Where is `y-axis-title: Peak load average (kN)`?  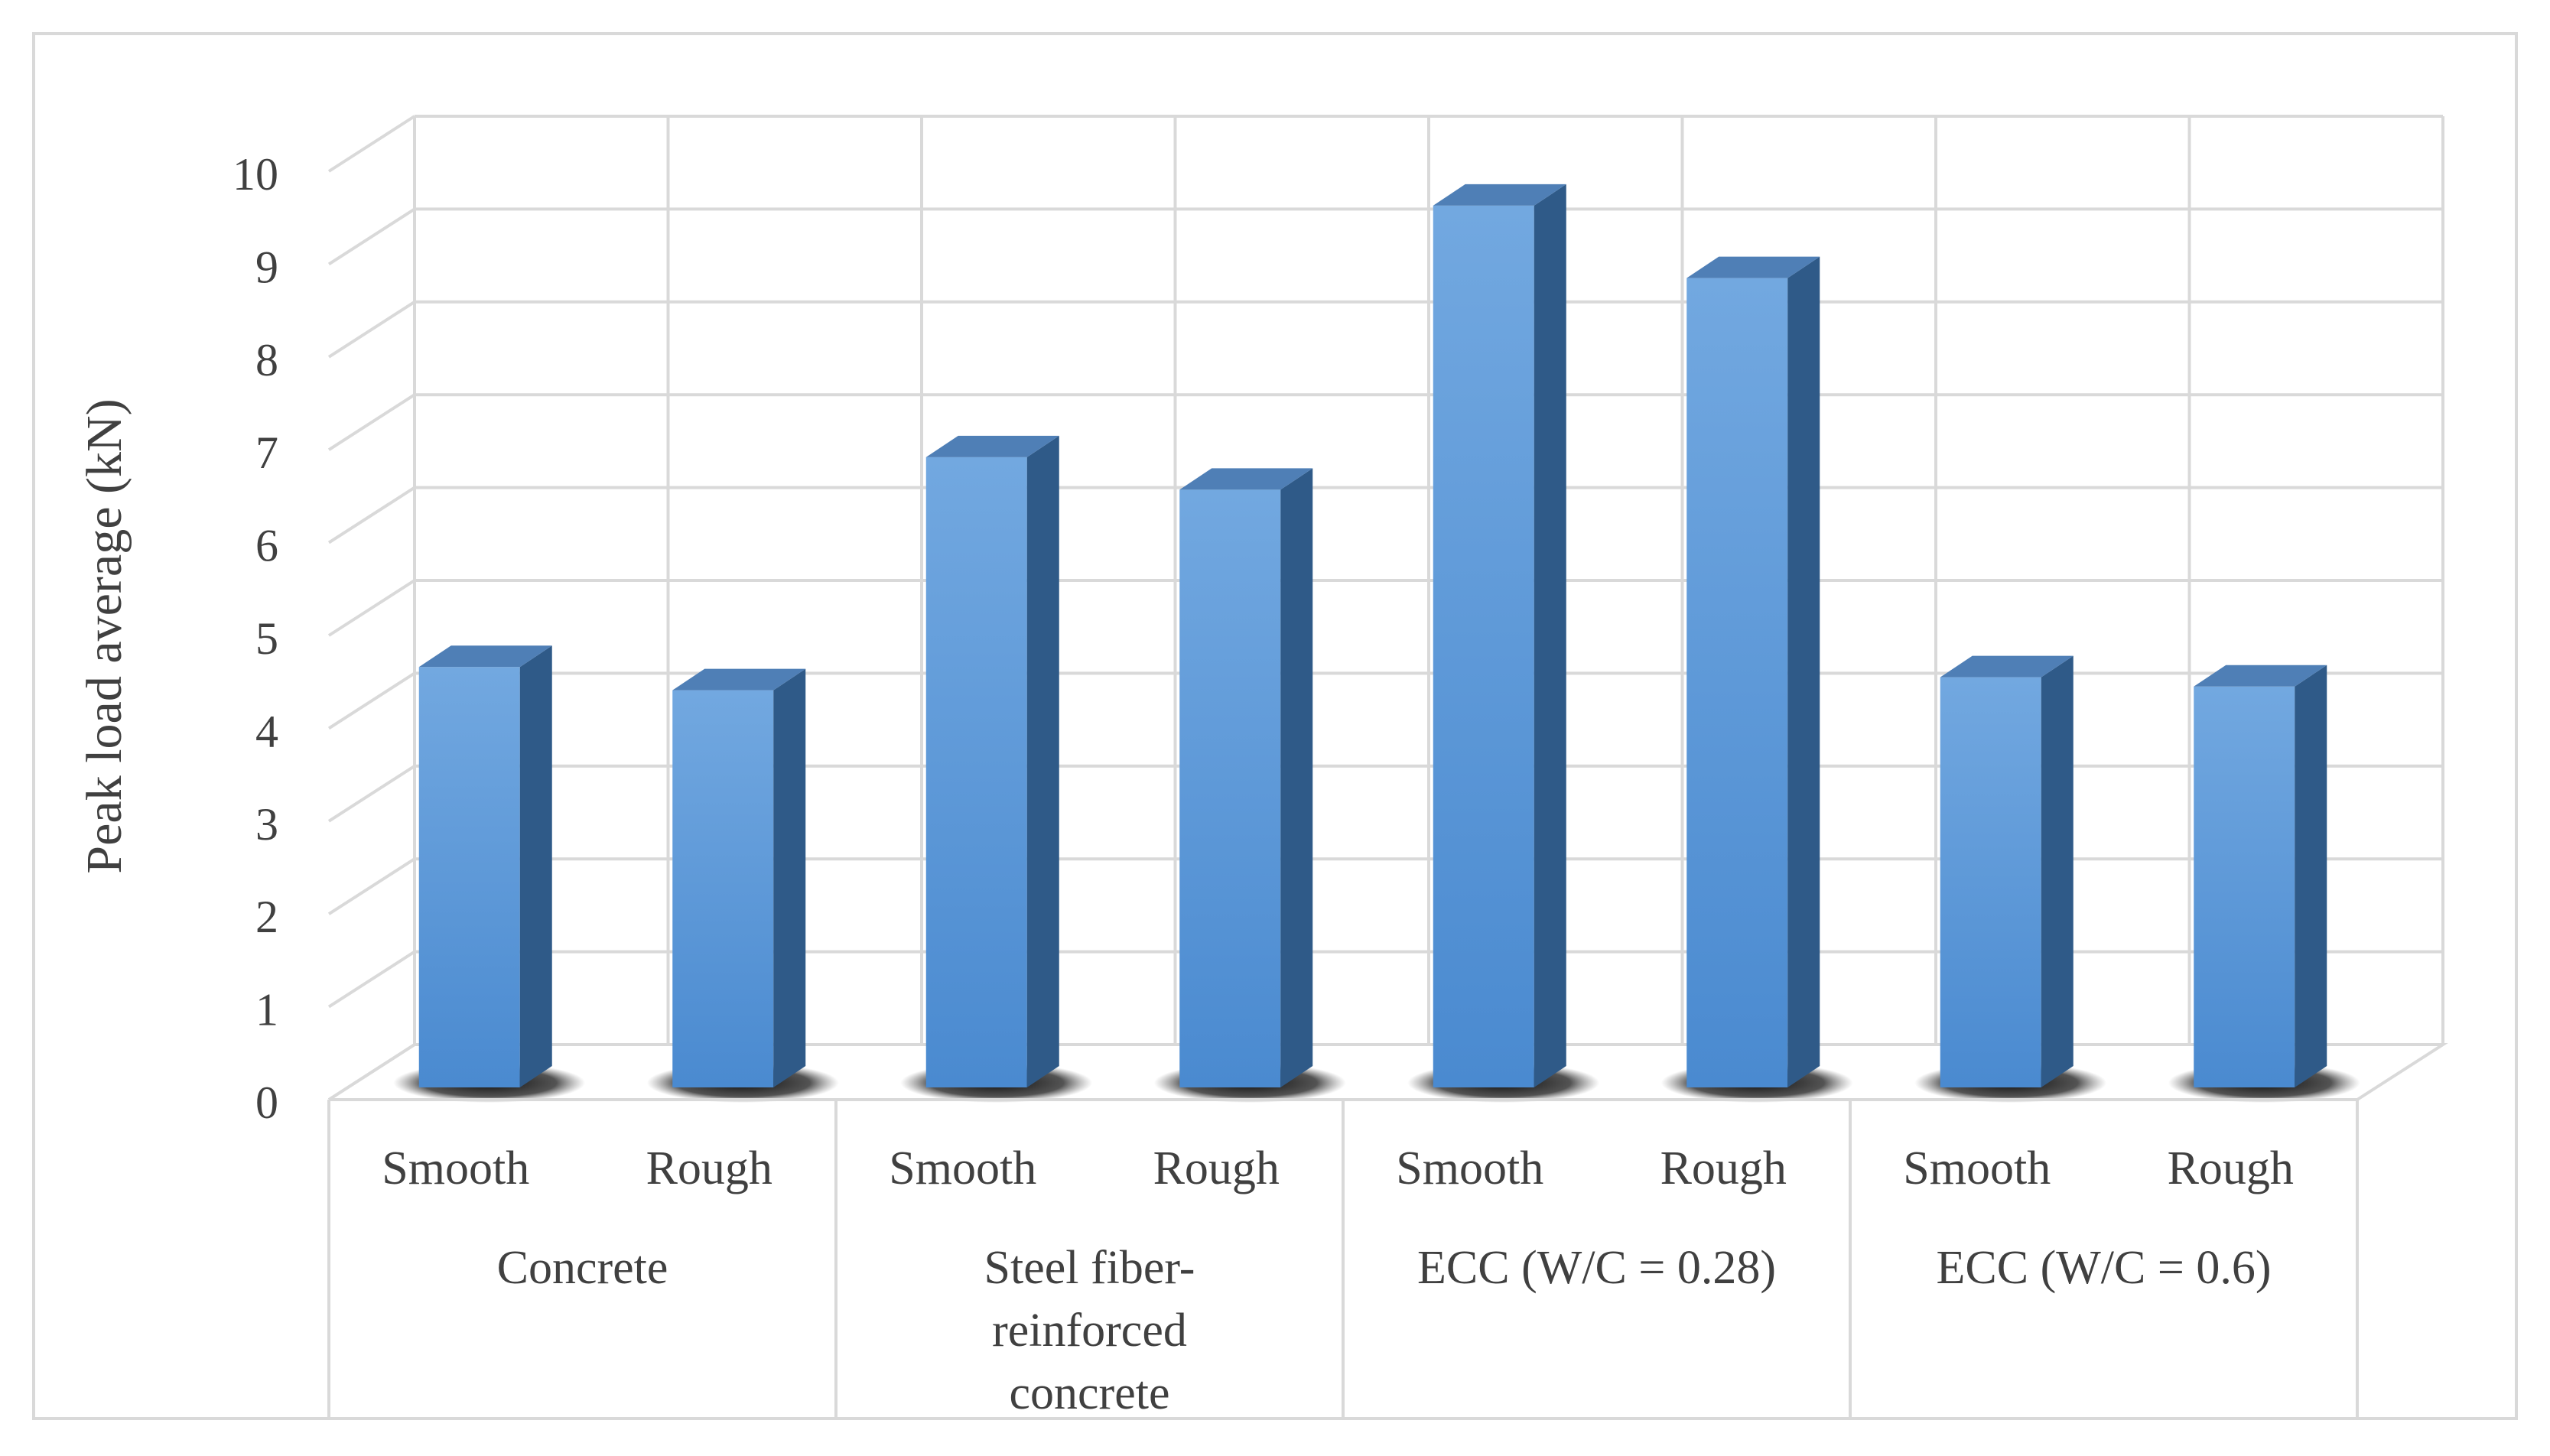
y-axis-title: Peak load average (kN) is located at coordinates (104, 635).